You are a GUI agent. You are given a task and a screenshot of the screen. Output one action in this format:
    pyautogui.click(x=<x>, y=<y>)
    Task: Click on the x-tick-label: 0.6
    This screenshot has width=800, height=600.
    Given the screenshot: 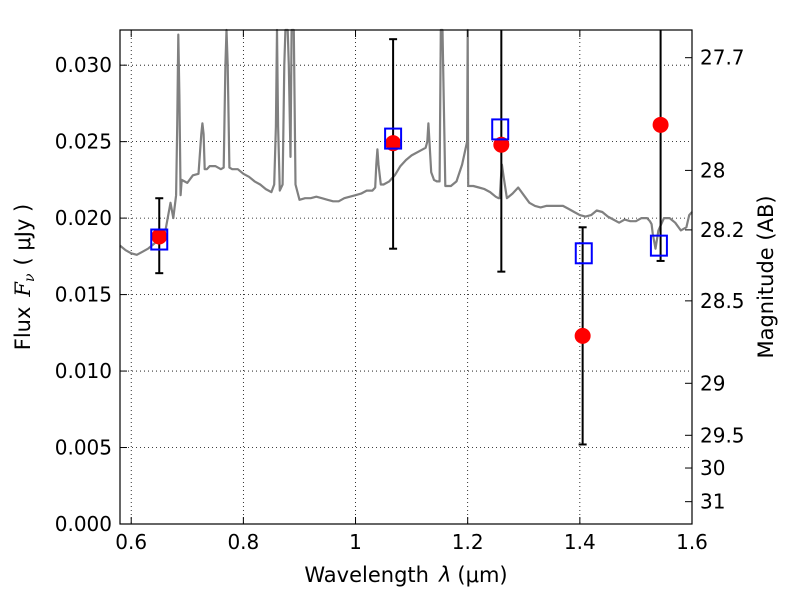 What is the action you would take?
    pyautogui.click(x=131, y=542)
    